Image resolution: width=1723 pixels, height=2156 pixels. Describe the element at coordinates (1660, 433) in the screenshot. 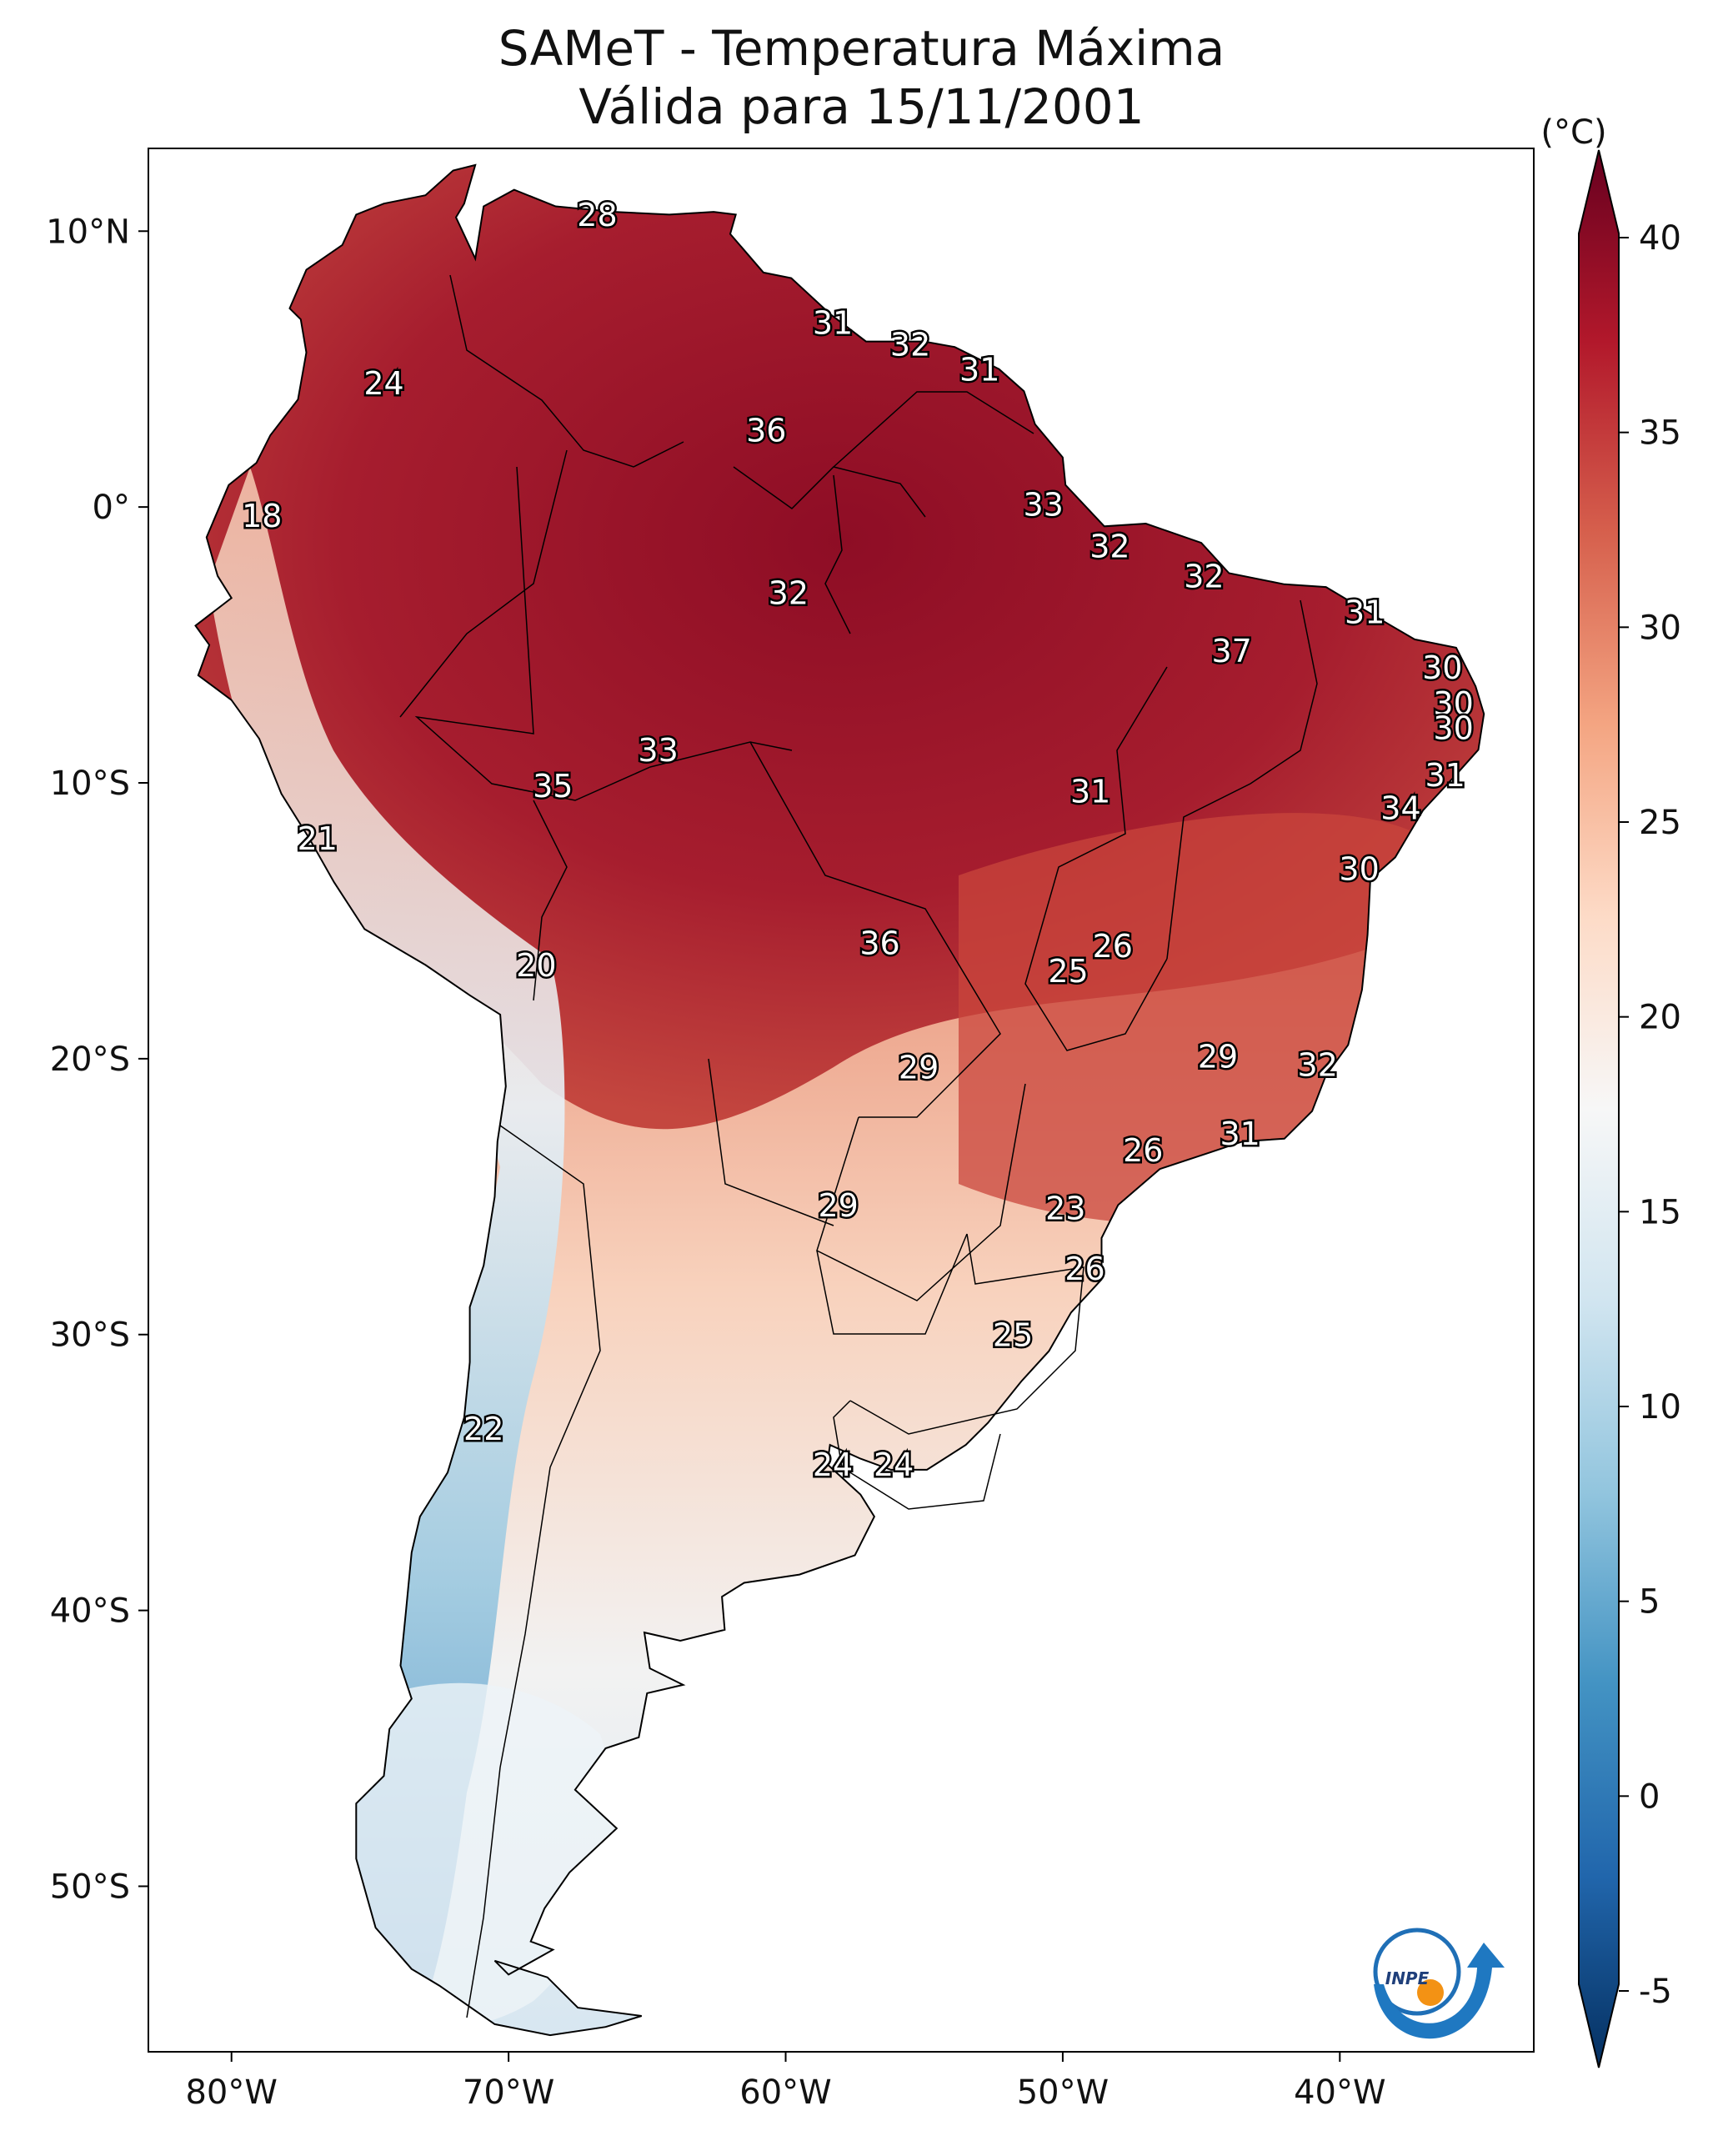

I see `colorbar-tick-label: 35` at that location.